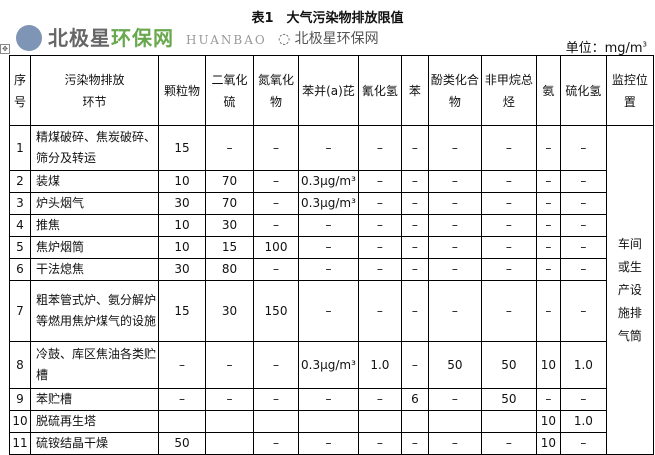 This screenshot has height=455, width=655. Describe the element at coordinates (229, 225) in the screenshot. I see `limit-value: 30` at that location.